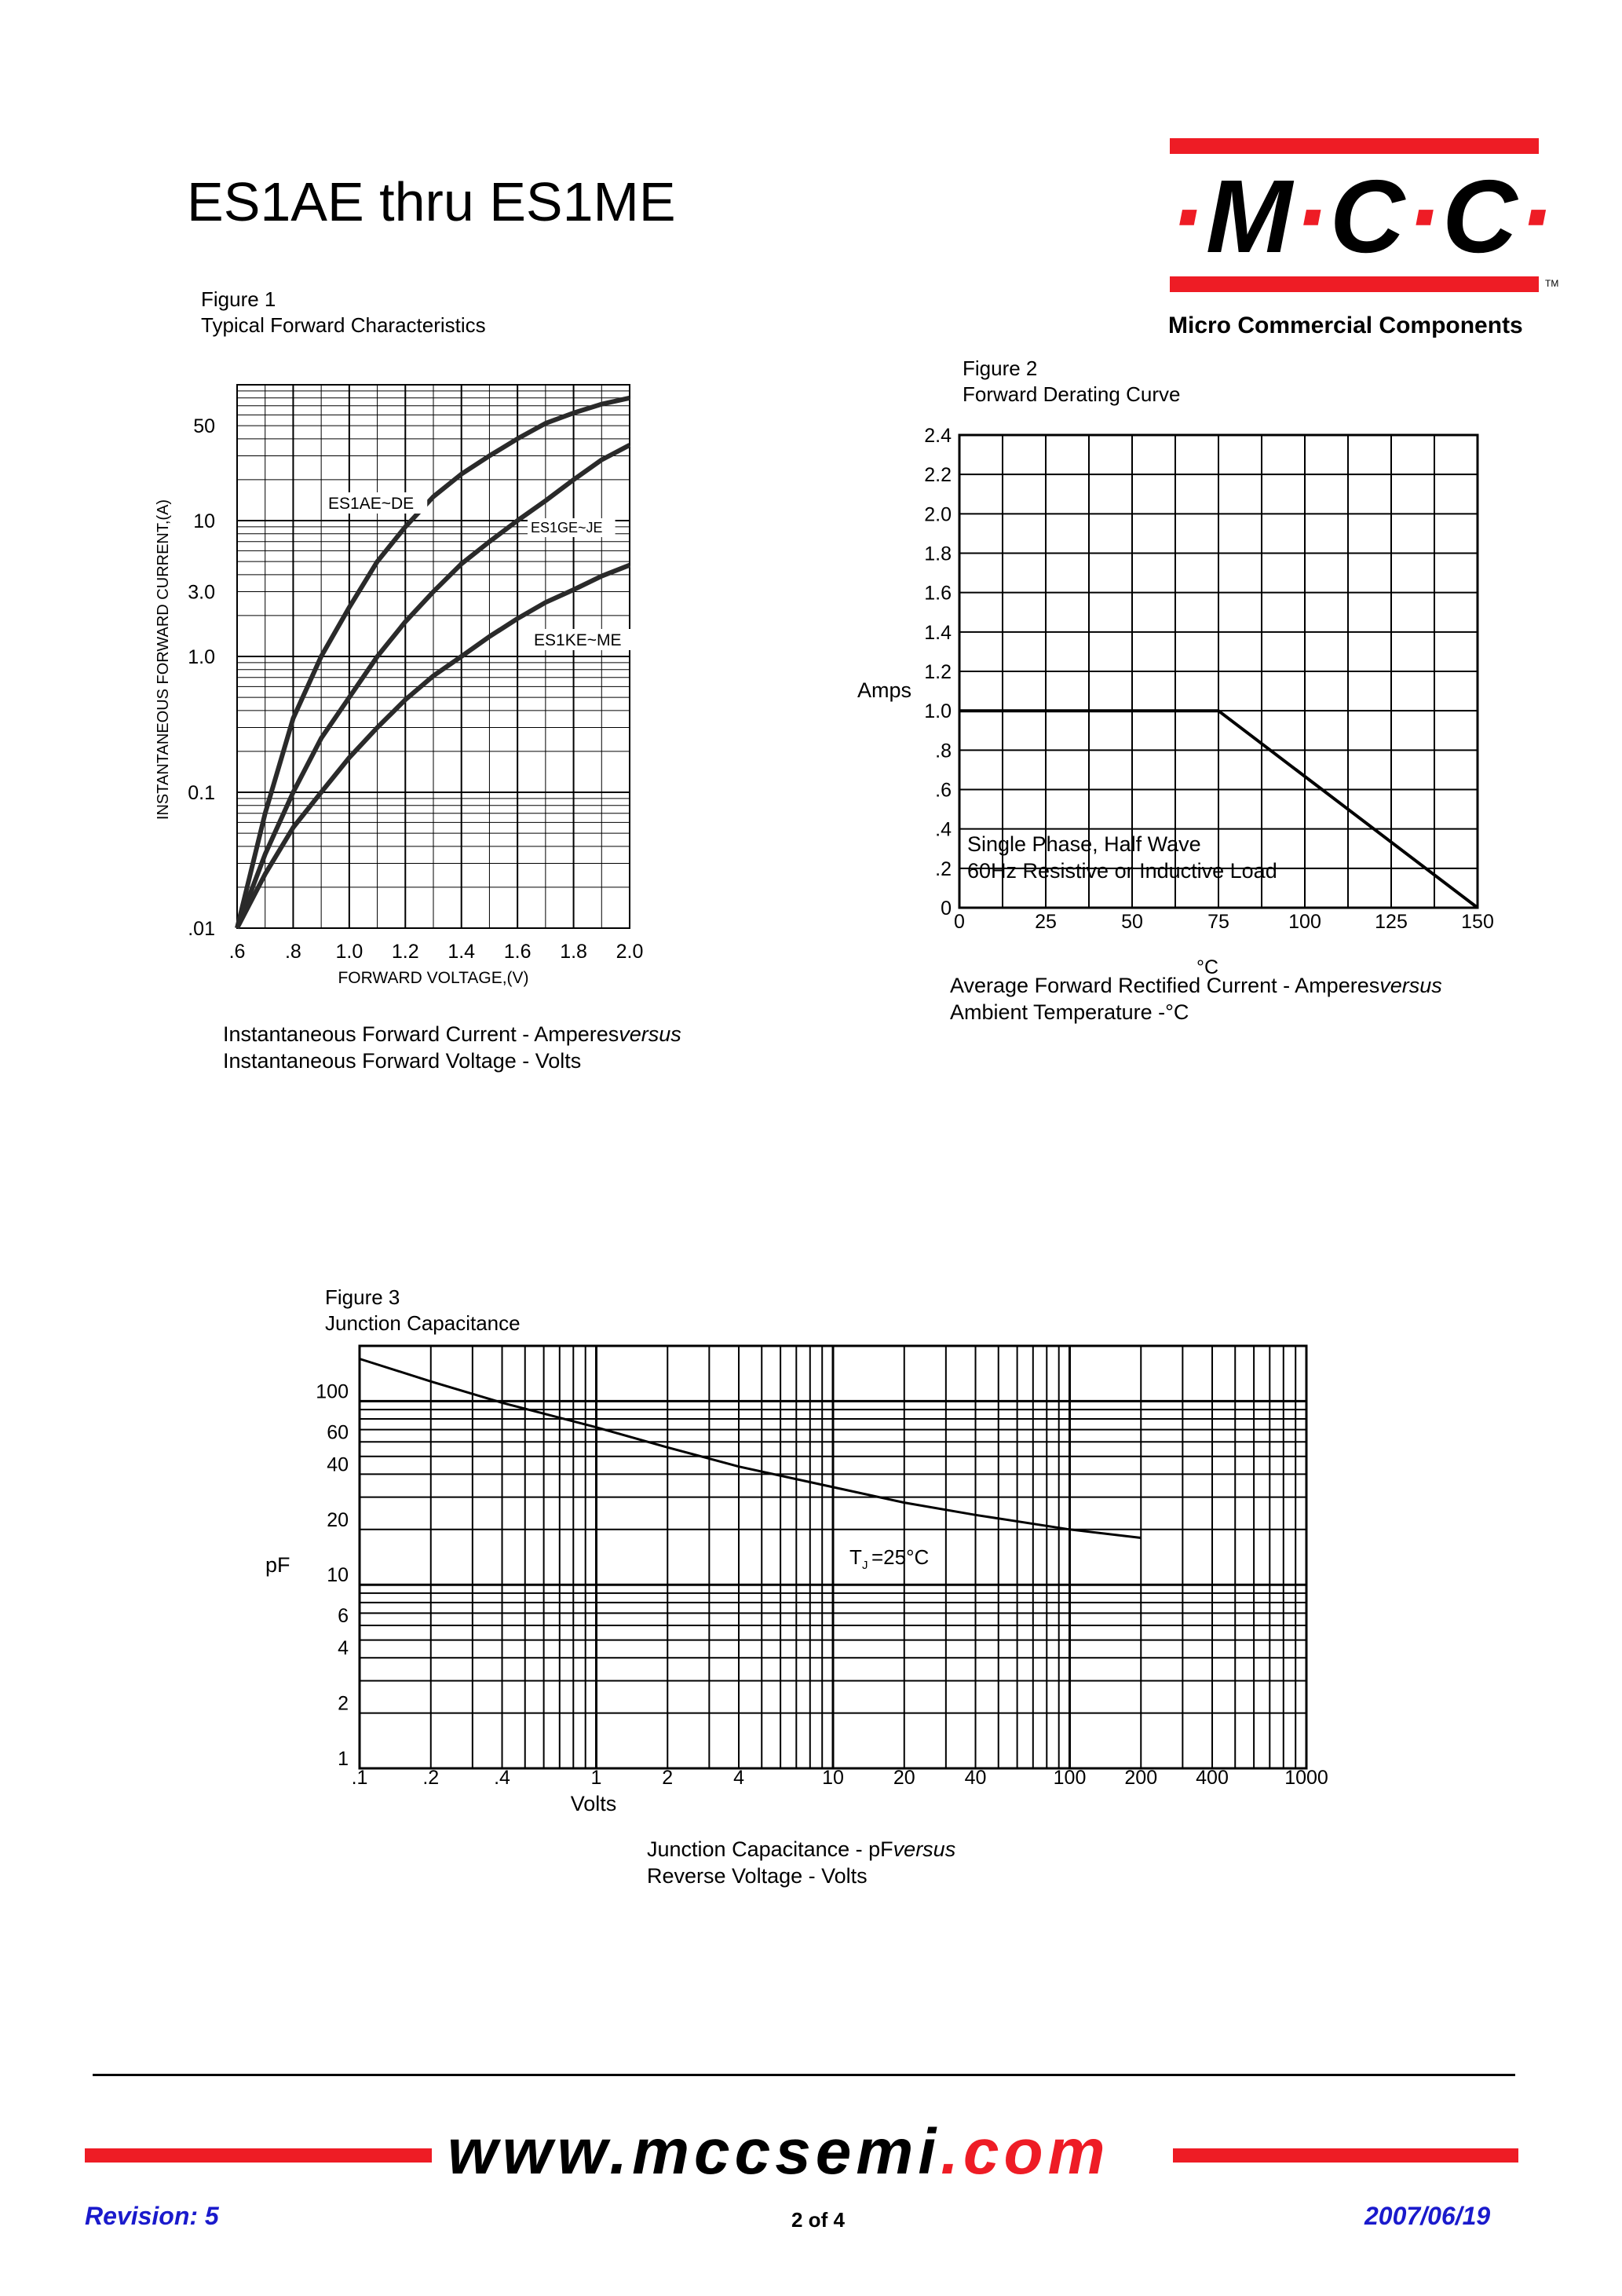 This screenshot has height=2296, width=1622. Describe the element at coordinates (943, 751) in the screenshot. I see `fig2-y-tick-label: .8` at that location.